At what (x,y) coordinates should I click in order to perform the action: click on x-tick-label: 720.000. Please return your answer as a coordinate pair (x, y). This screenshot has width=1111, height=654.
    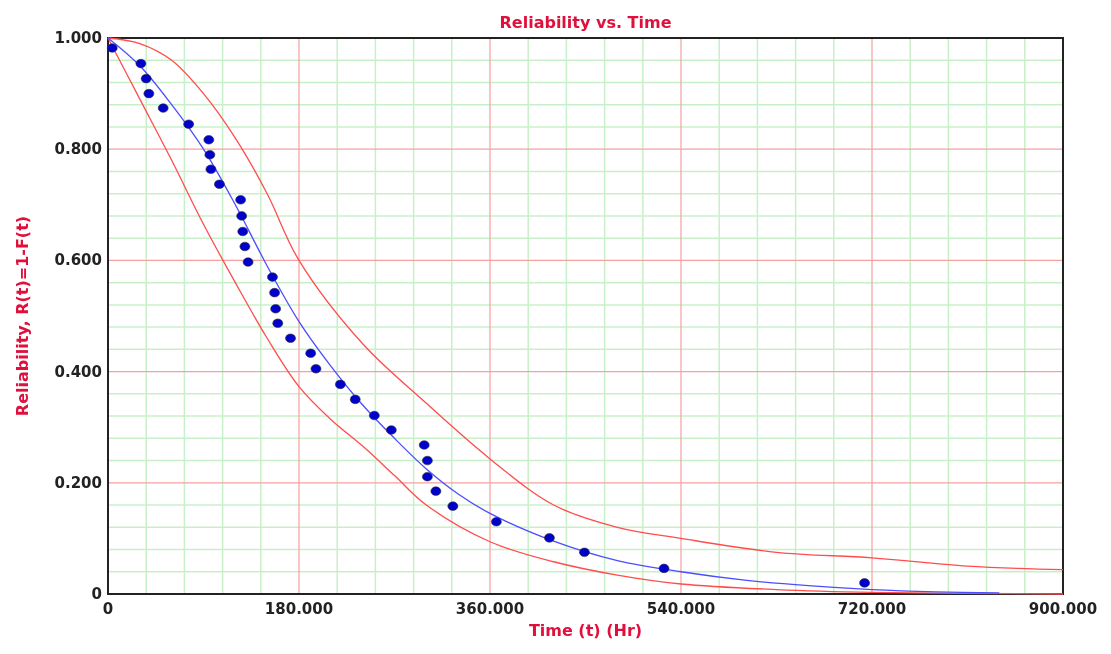
    Looking at the image, I should click on (872, 609).